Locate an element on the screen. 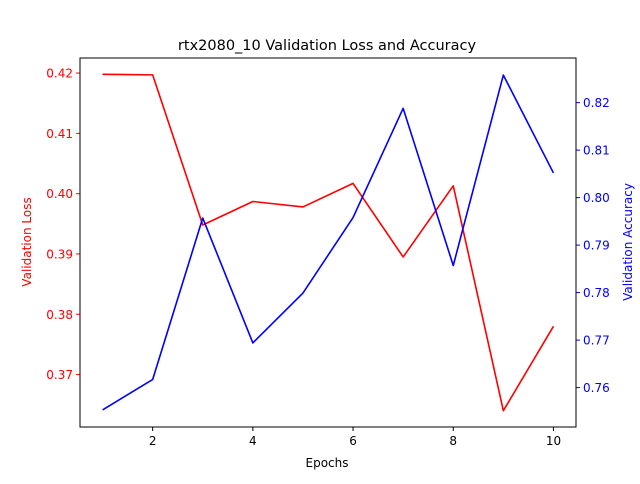  right-y-tick-label: 0.78 is located at coordinates (596, 293).